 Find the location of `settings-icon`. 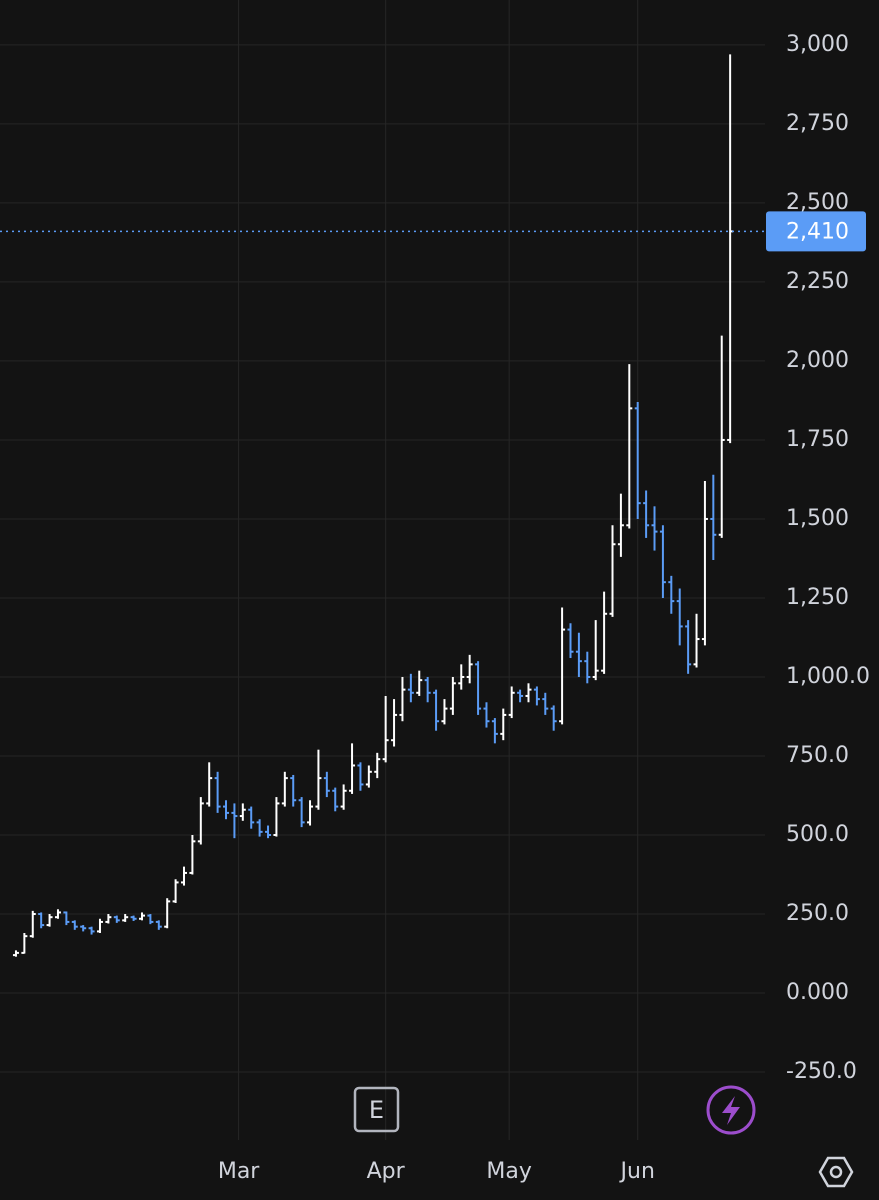

settings-icon is located at coordinates (836, 1172).